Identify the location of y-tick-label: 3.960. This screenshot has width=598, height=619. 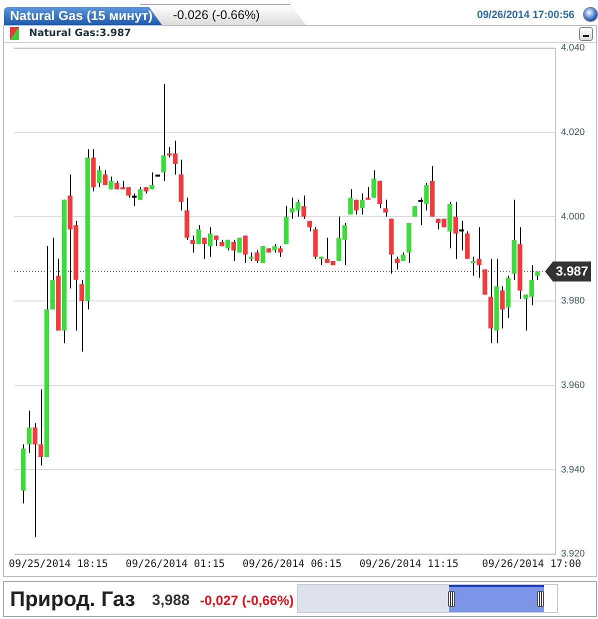
(573, 385).